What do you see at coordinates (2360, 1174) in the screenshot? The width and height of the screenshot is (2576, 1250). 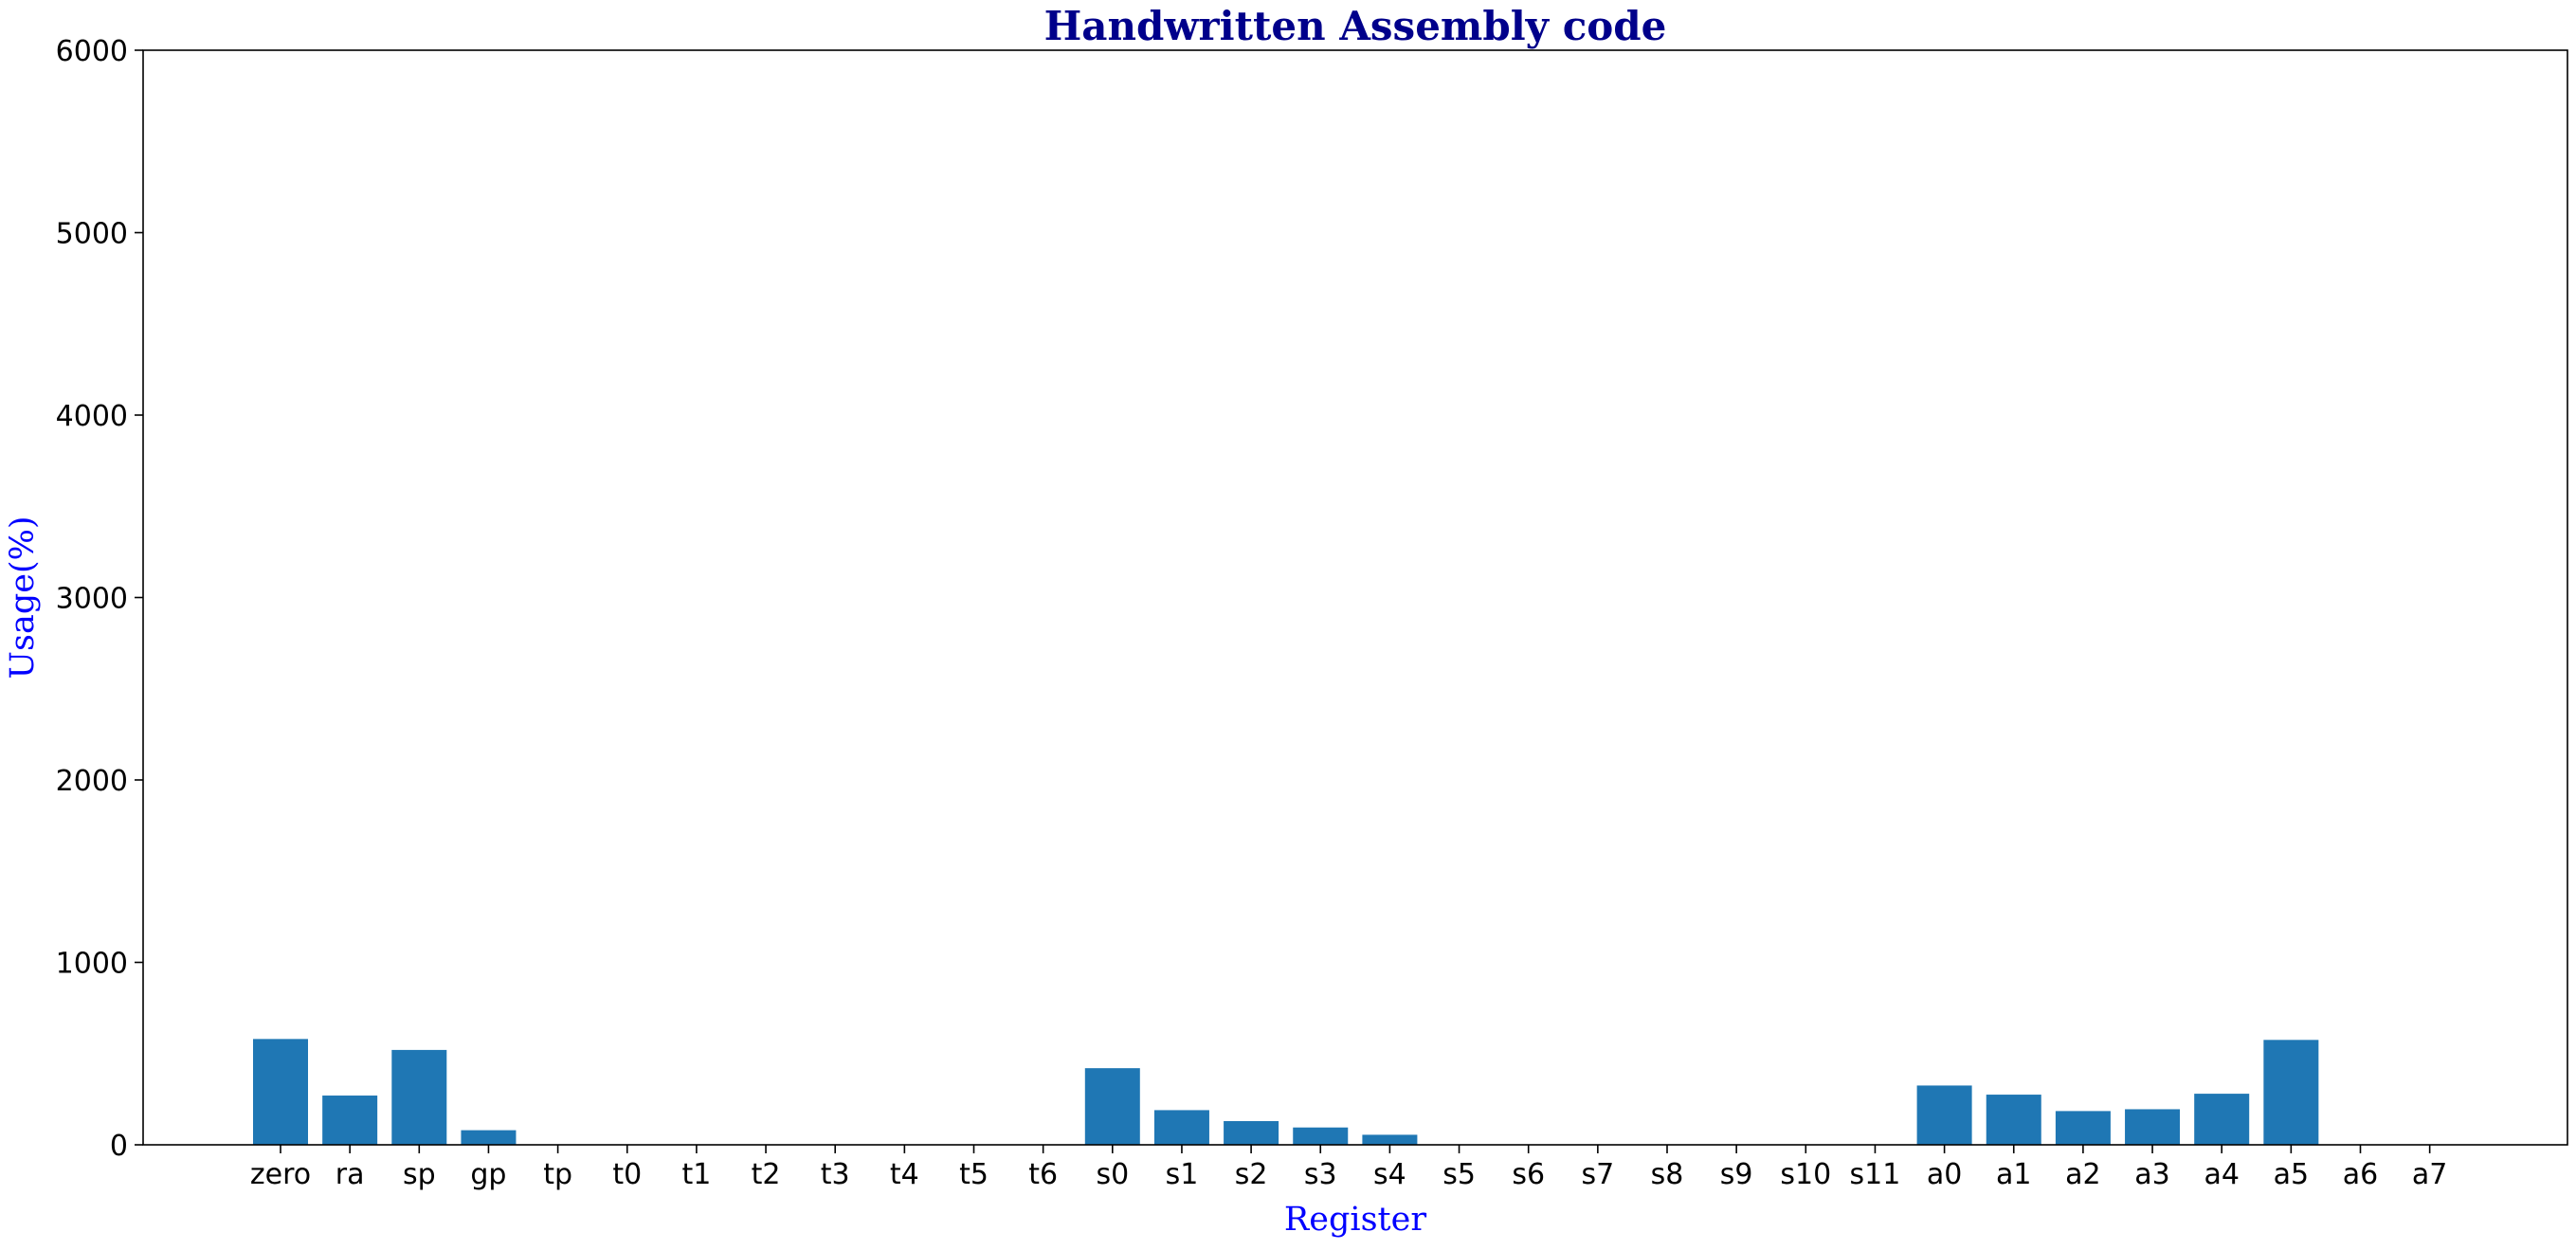 I see `x-tick-label-a6: a6` at bounding box center [2360, 1174].